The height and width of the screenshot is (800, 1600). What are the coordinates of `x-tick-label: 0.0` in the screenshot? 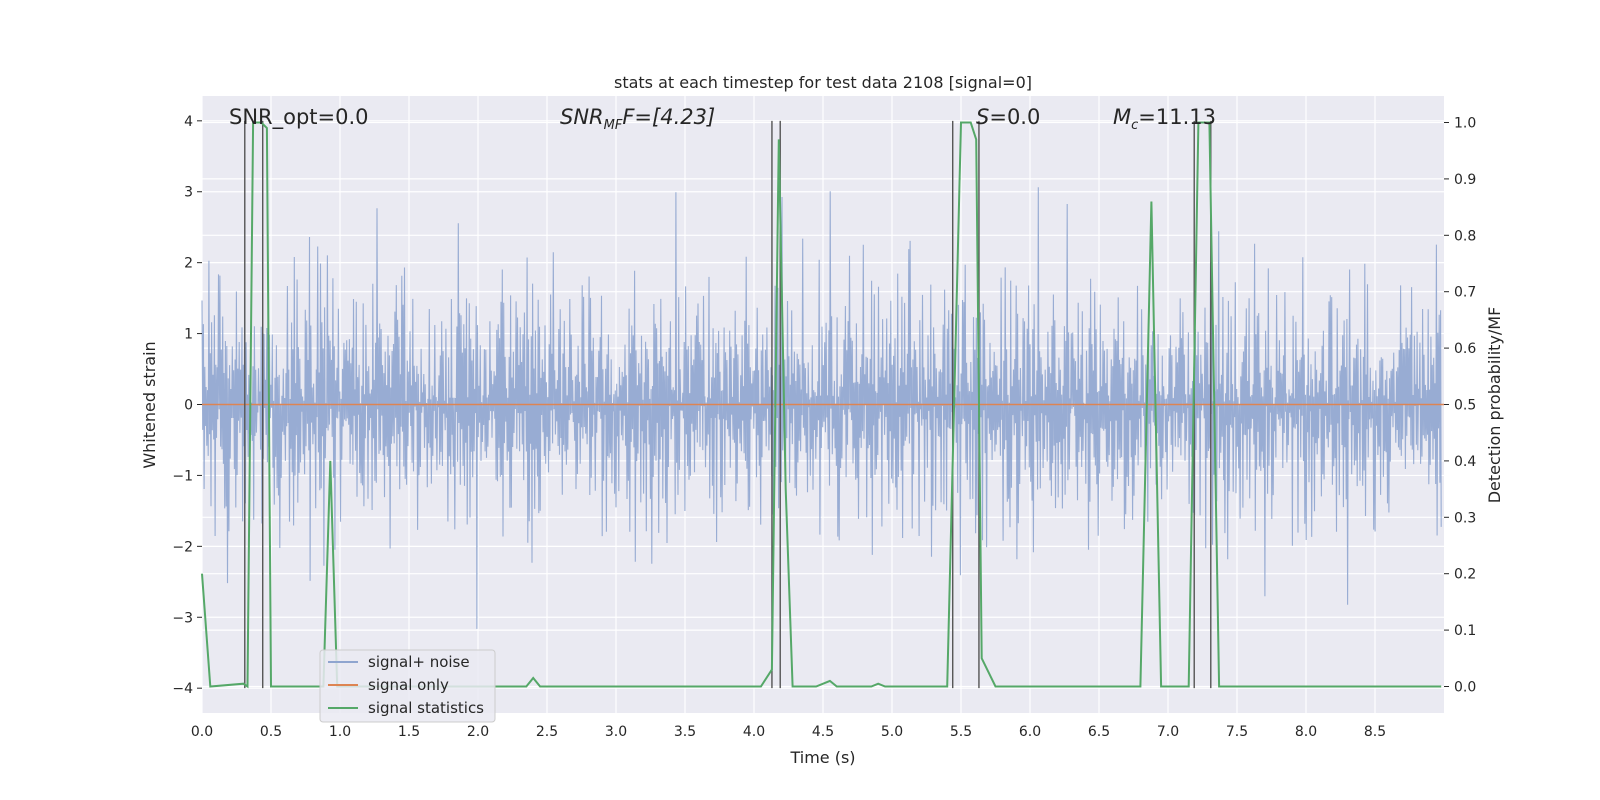 It's located at (202, 732).